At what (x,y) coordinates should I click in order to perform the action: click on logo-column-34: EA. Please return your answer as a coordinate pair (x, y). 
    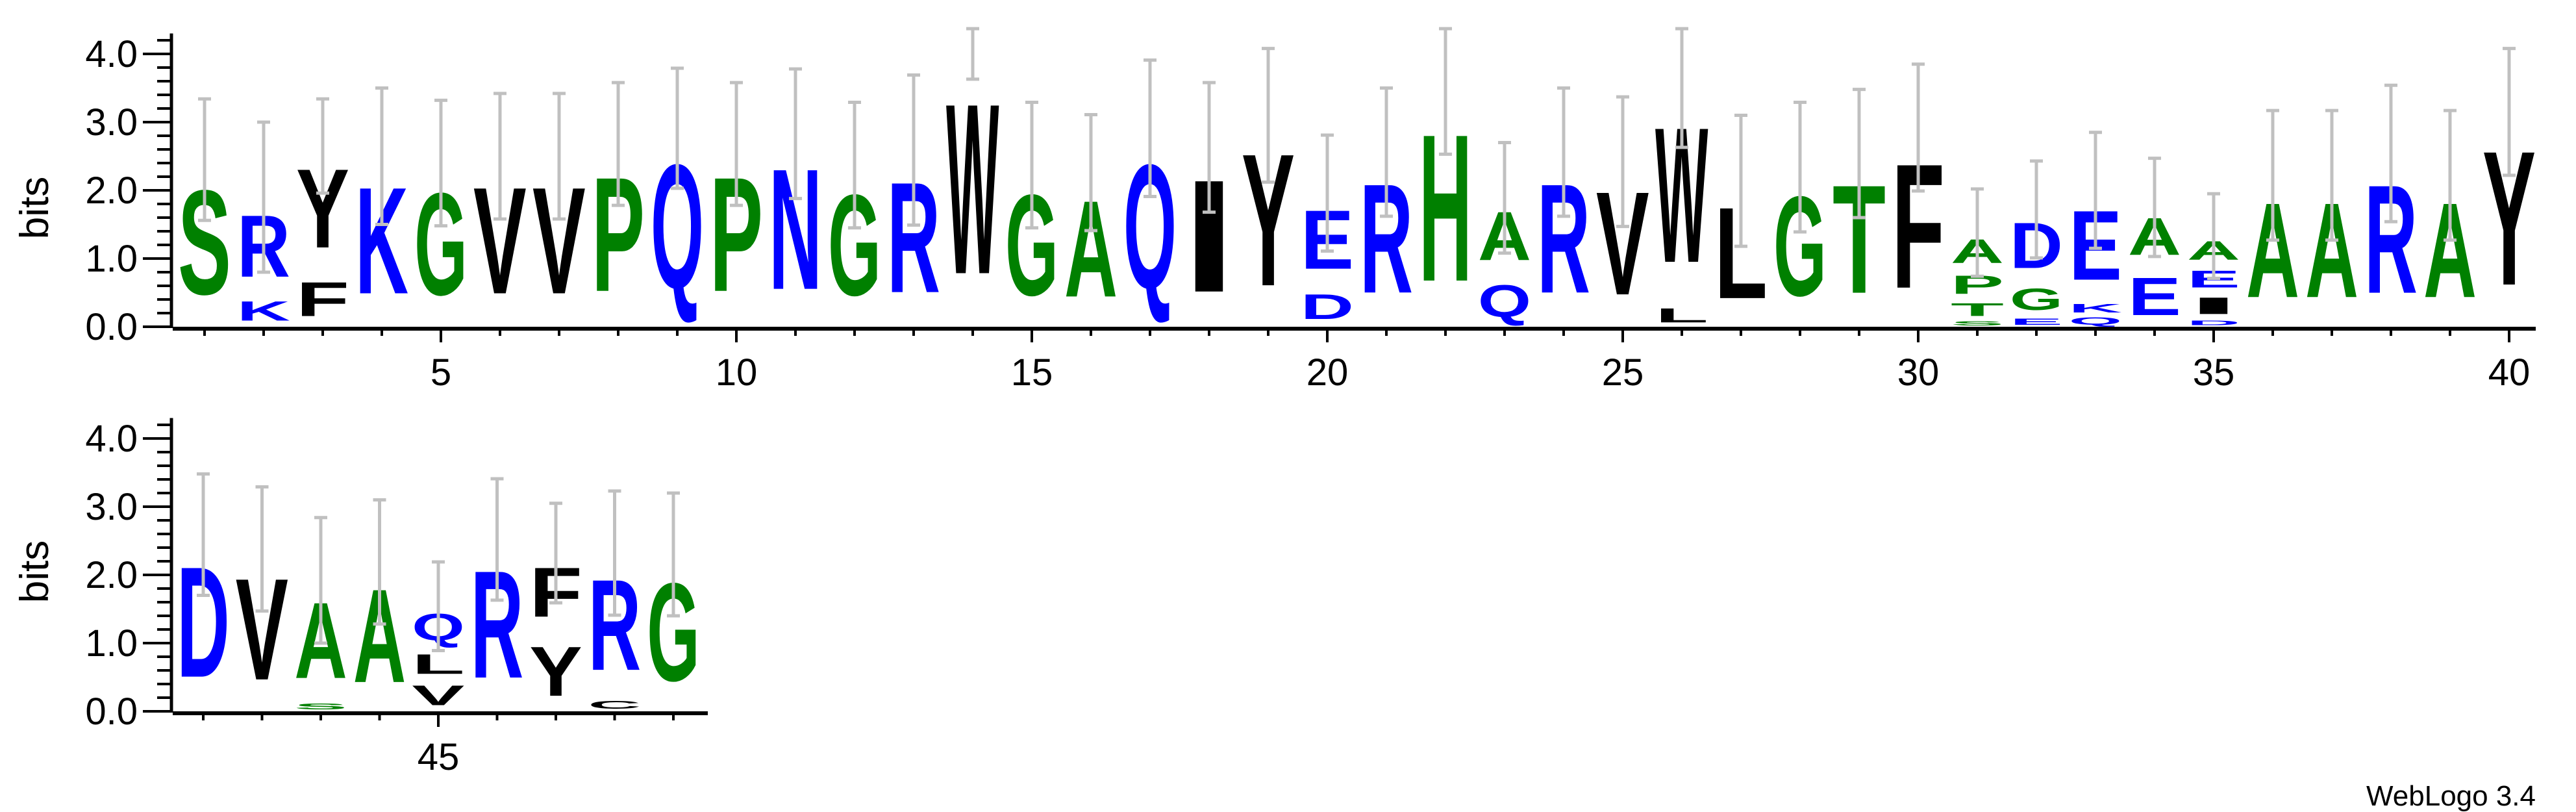
    Looking at the image, I should click on (2154, 242).